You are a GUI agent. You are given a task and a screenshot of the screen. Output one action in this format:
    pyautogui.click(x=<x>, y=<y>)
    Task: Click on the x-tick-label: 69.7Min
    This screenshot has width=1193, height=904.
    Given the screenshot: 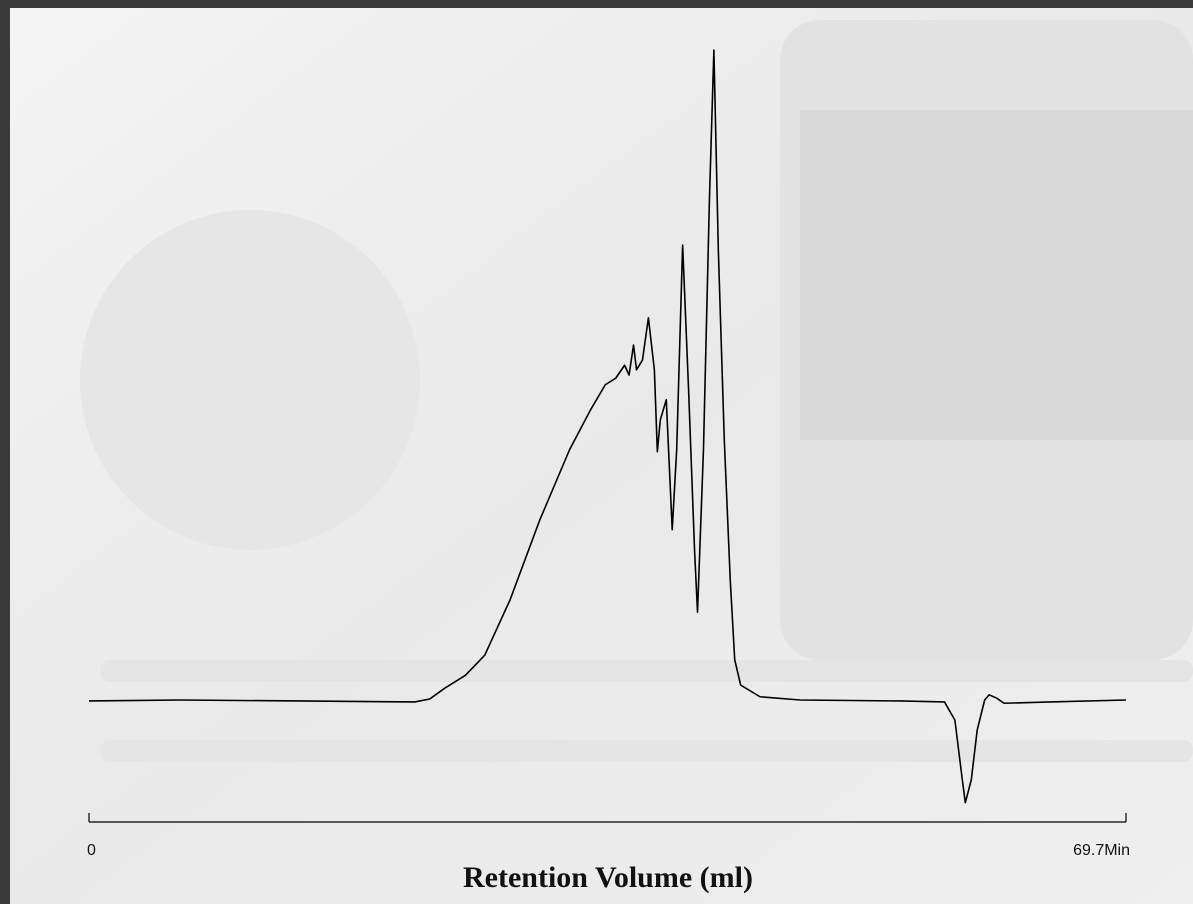 What is the action you would take?
    pyautogui.click(x=1101, y=850)
    